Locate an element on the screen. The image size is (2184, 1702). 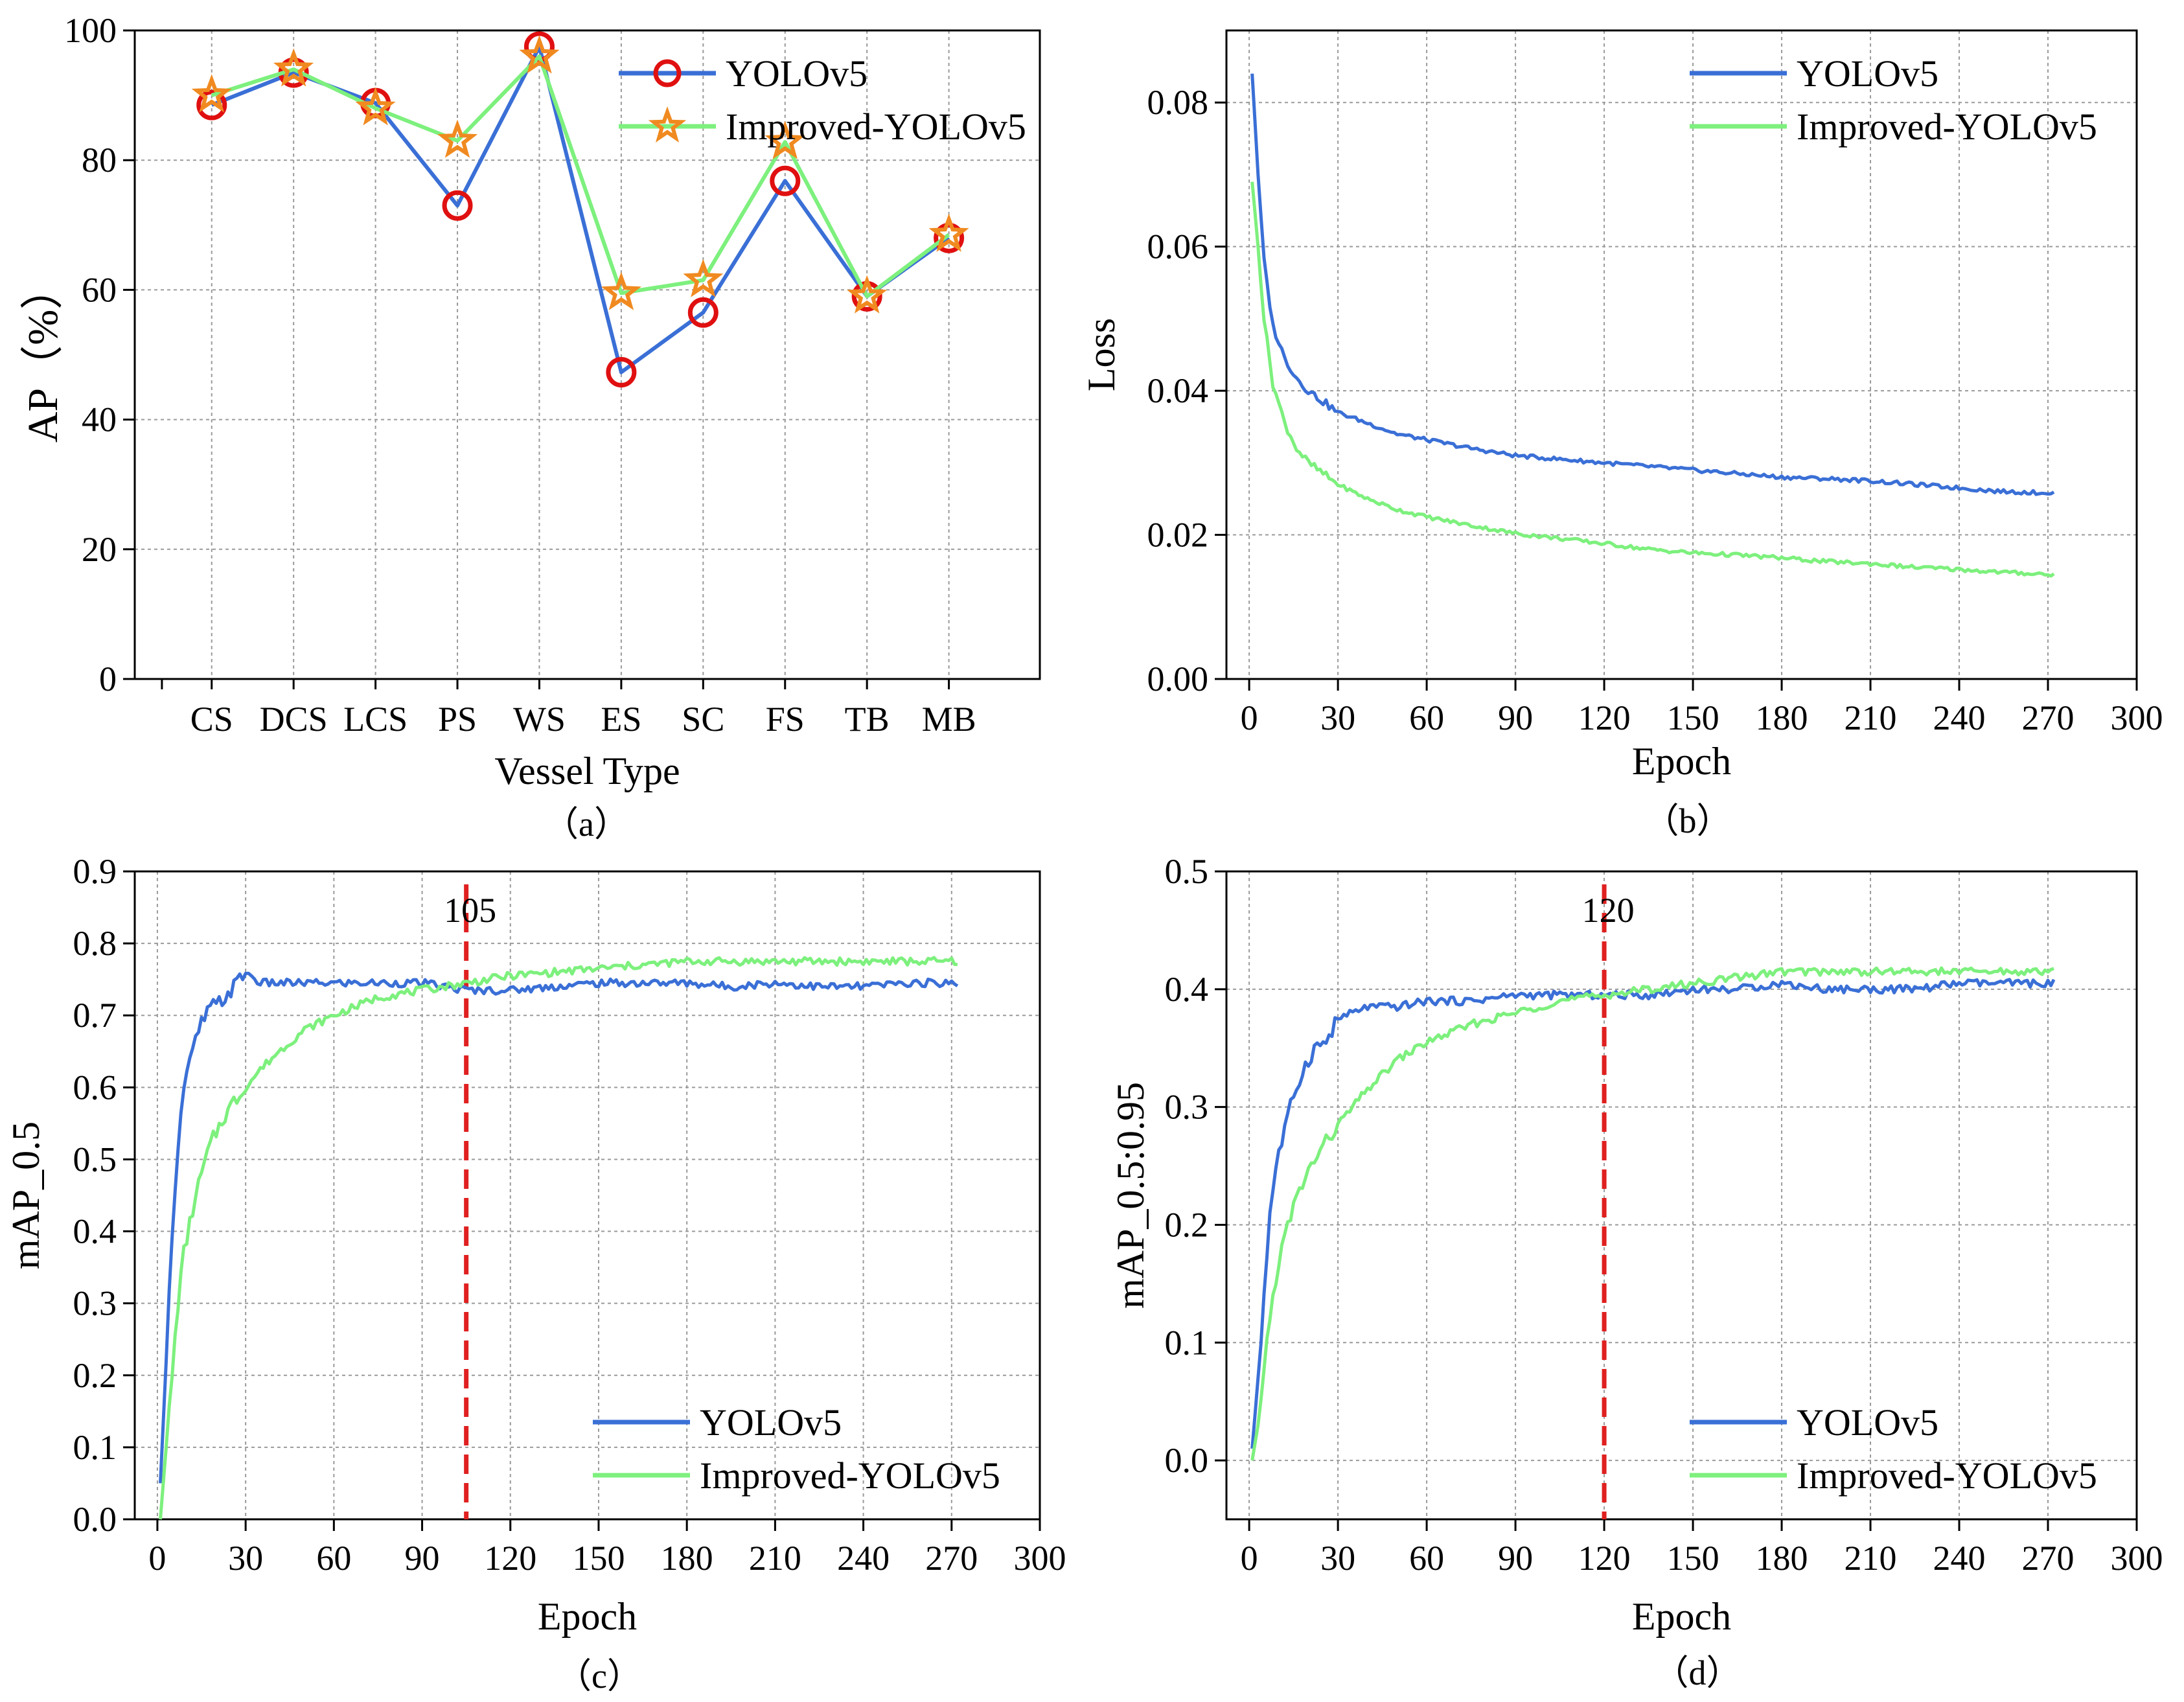
legend-marker-circle is located at coordinates (667, 73).